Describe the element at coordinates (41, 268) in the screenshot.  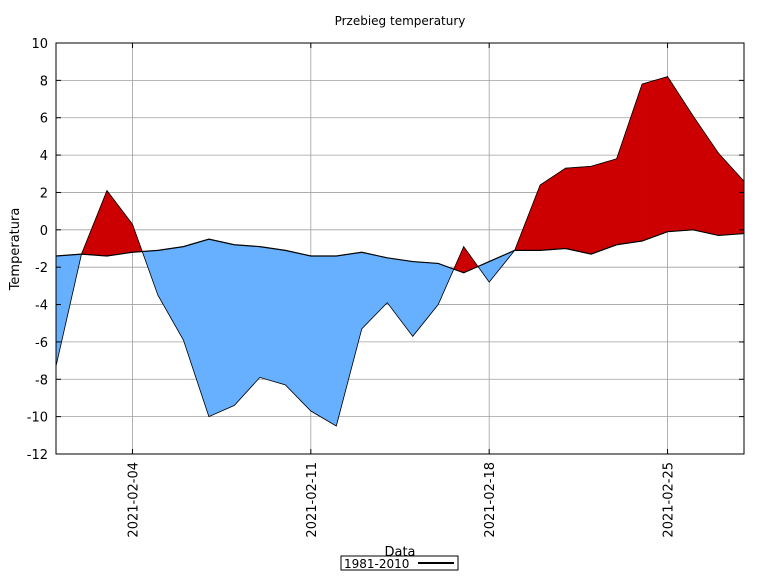
I see `y-tick-label: -2` at that location.